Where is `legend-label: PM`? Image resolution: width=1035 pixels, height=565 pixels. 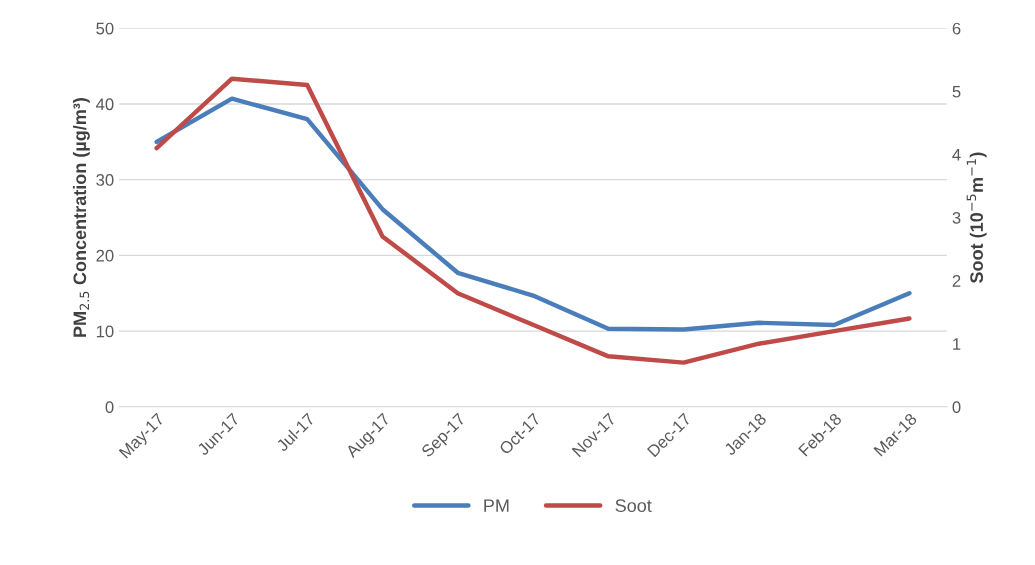 legend-label: PM is located at coordinates (496, 505).